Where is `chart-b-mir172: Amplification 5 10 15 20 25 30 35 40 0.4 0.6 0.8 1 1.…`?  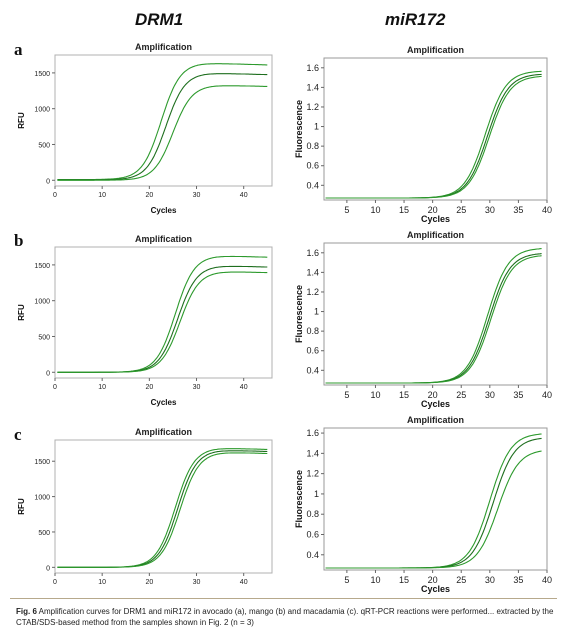 chart-b-mir172: Amplification 5 10 15 20 25 30 35 40 0.4 0.6 0.8 1 1.… is located at coordinates (423, 319).